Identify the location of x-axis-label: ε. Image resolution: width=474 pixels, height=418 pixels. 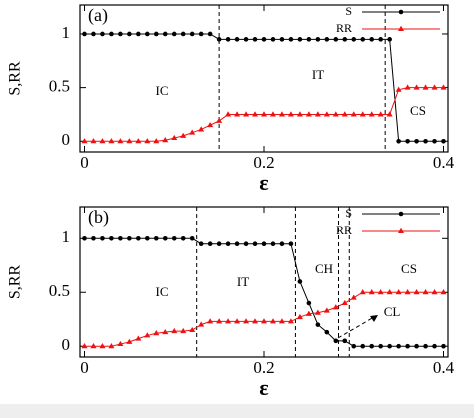
(263, 387).